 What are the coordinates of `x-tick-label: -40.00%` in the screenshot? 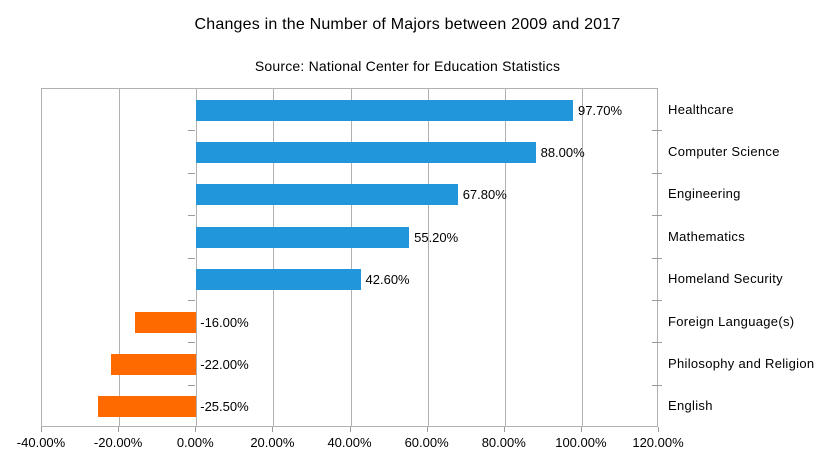 It's located at (41, 442).